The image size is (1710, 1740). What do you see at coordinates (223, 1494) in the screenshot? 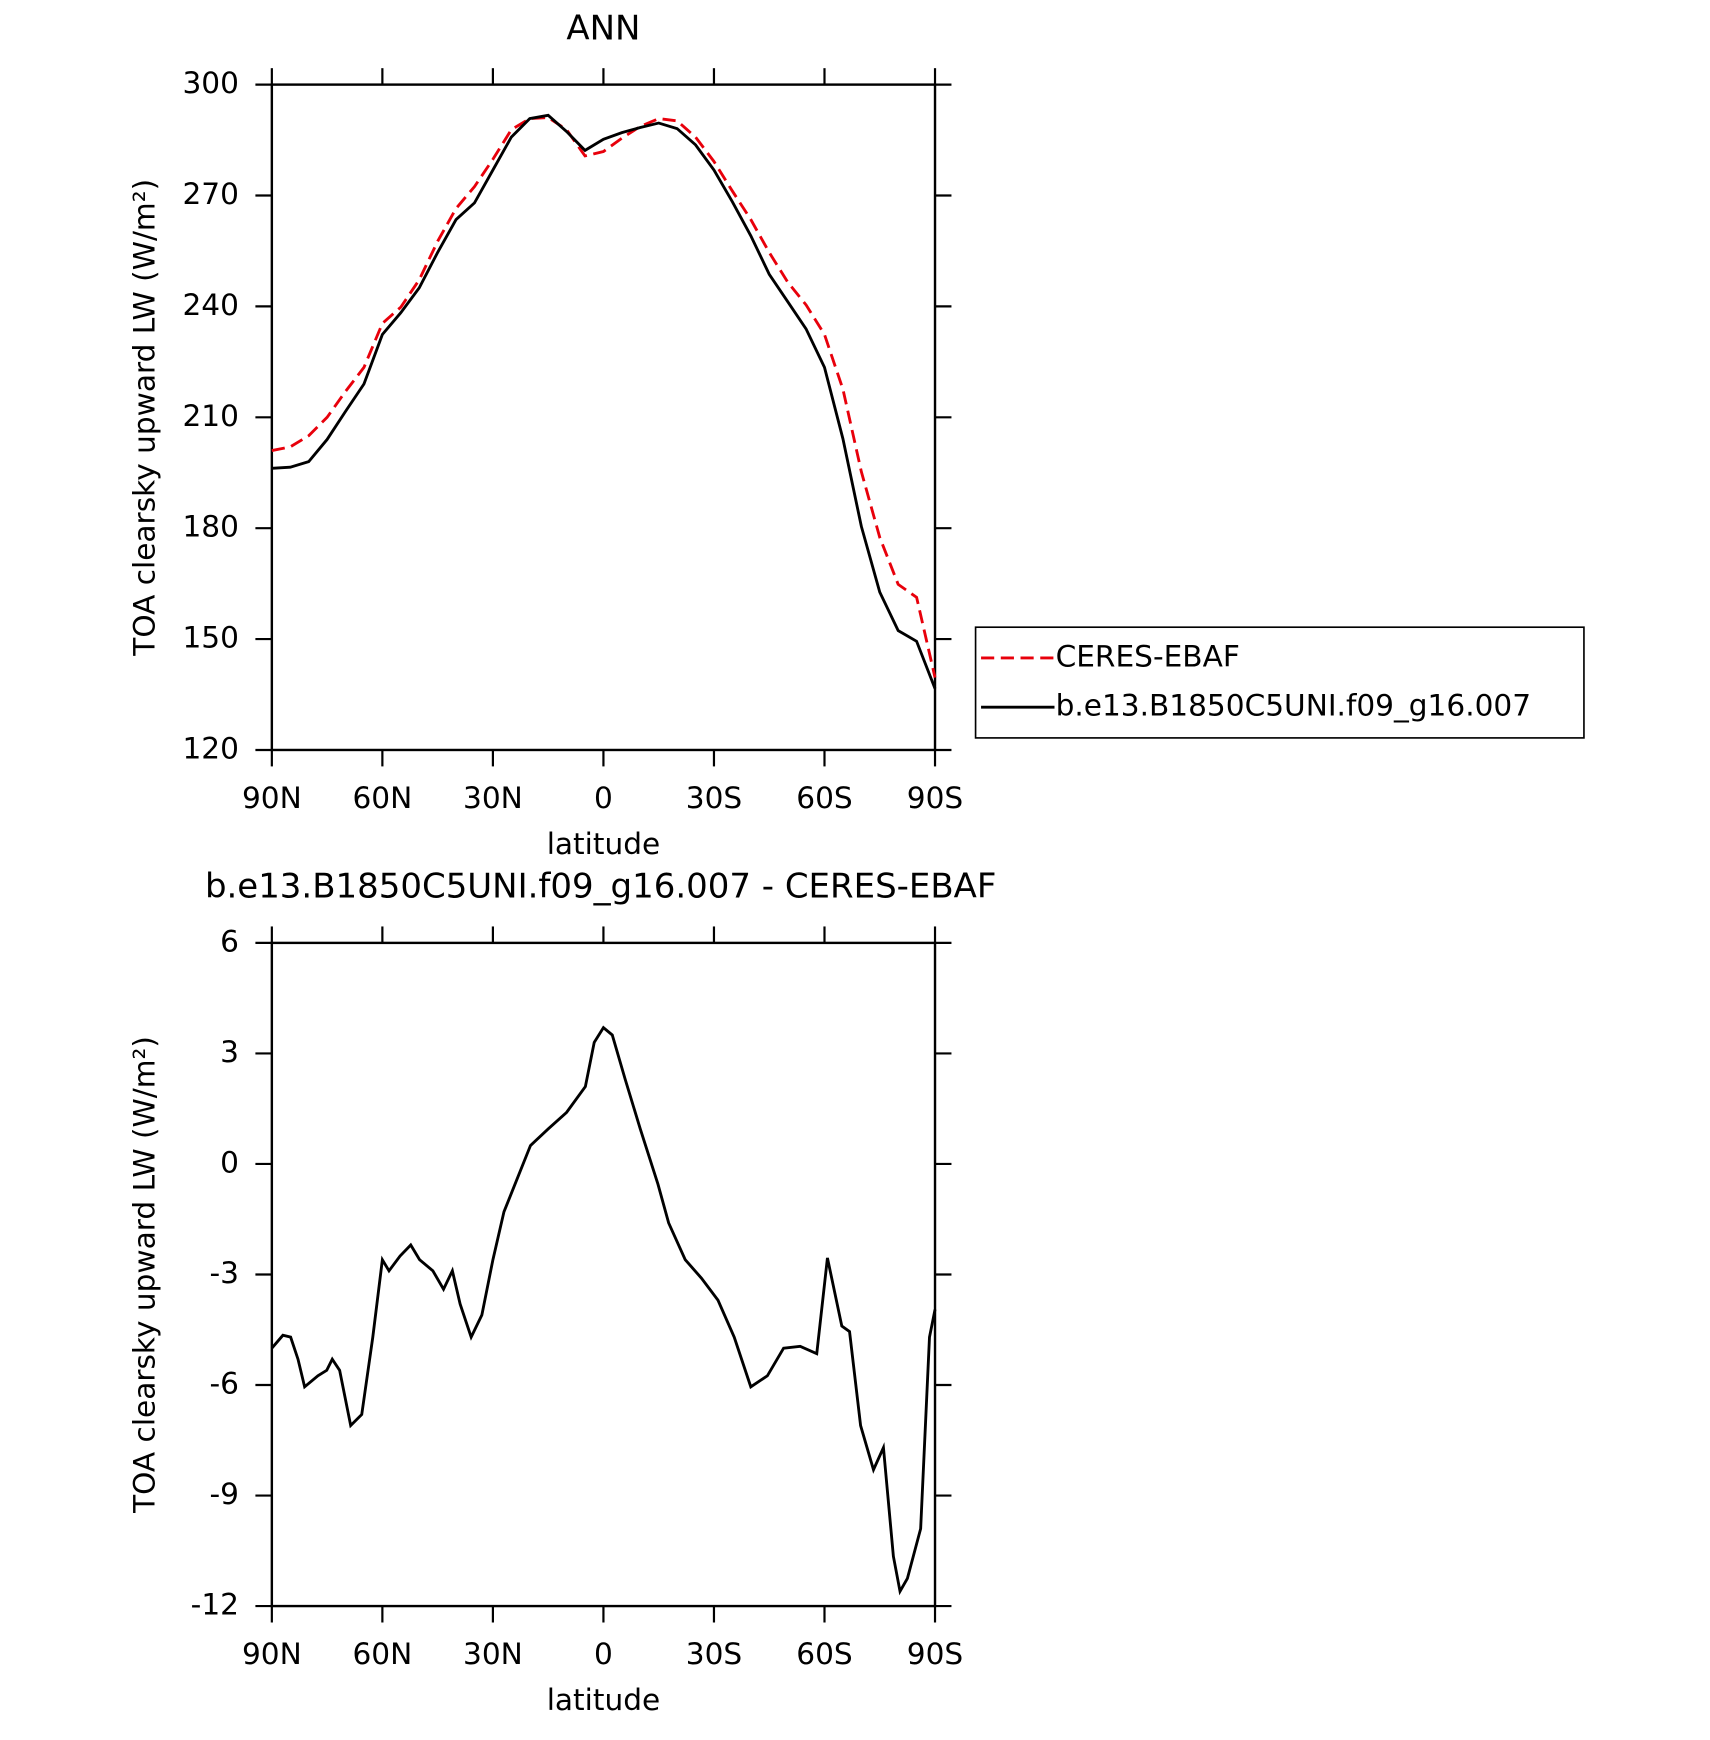
I see `y-tick-label: -9` at bounding box center [223, 1494].